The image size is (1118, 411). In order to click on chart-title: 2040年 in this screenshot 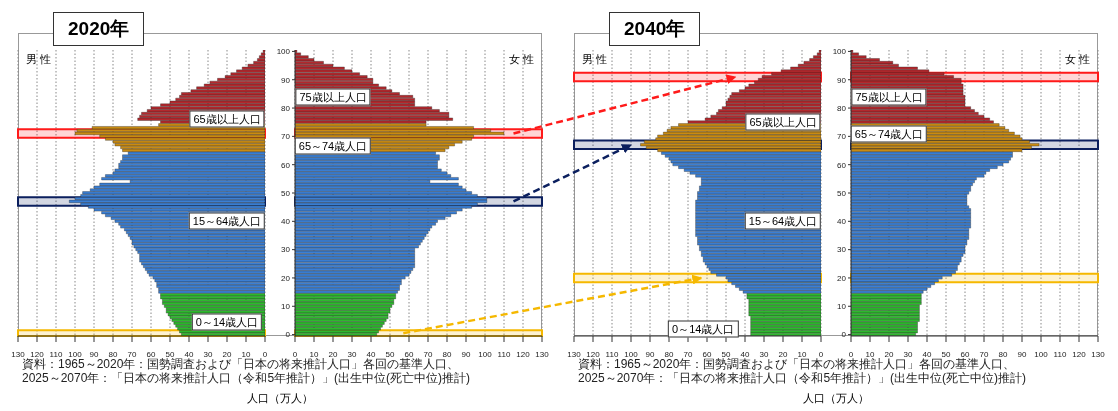, I will do `click(655, 29)`.